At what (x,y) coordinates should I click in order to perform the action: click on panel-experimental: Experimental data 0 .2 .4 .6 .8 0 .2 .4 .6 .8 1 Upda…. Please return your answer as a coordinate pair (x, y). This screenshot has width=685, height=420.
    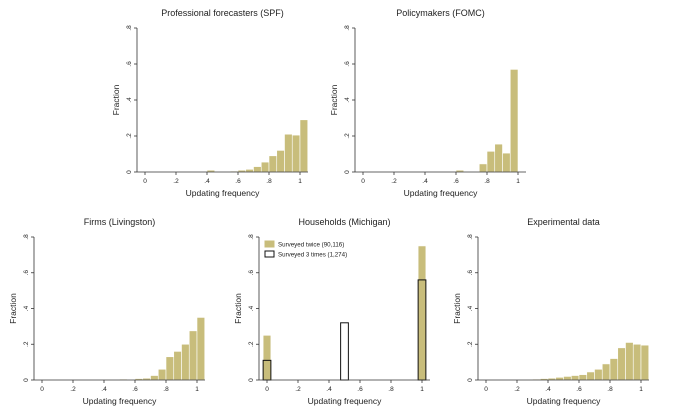
    Looking at the image, I should click on (551, 311).